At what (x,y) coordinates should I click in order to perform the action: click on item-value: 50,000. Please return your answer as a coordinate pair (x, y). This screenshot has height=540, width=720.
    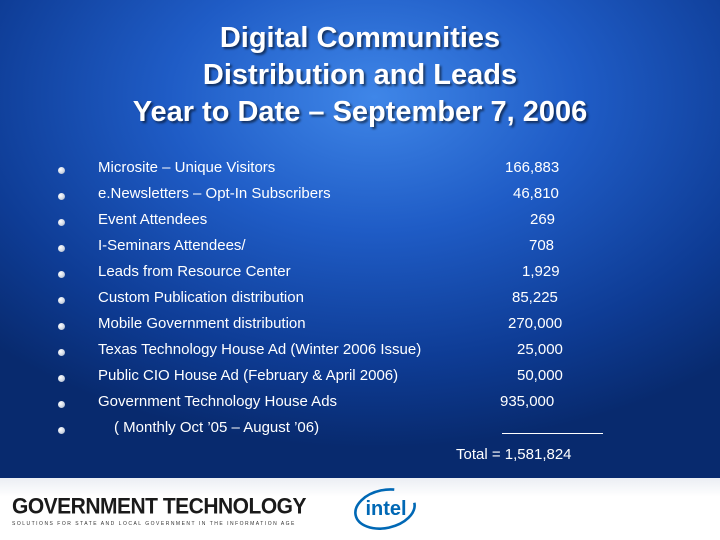
    Looking at the image, I should click on (540, 375).